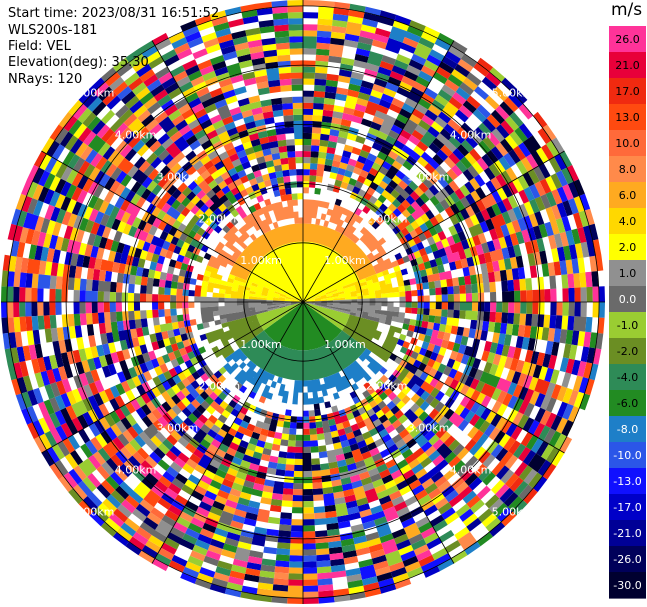 Image resolution: width=647 pixels, height=607 pixels. I want to click on colorbar-tick-label: -8.0, so click(627, 429).